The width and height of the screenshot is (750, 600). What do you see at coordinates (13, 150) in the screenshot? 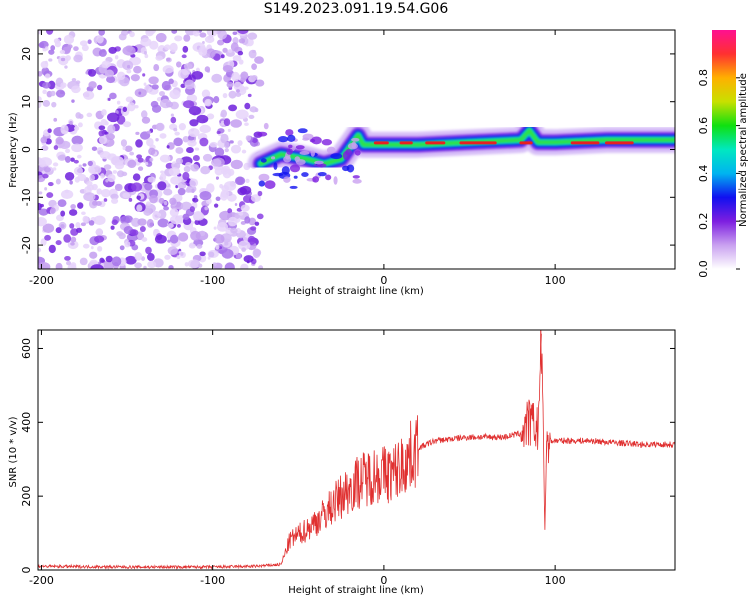
I see `heatmap-y-label: Frequency (Hz)` at bounding box center [13, 150].